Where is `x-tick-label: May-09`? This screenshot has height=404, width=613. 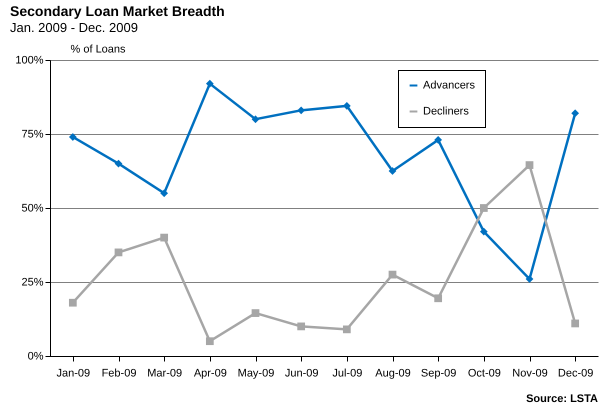 x-tick-label: May-09 is located at coordinates (256, 374).